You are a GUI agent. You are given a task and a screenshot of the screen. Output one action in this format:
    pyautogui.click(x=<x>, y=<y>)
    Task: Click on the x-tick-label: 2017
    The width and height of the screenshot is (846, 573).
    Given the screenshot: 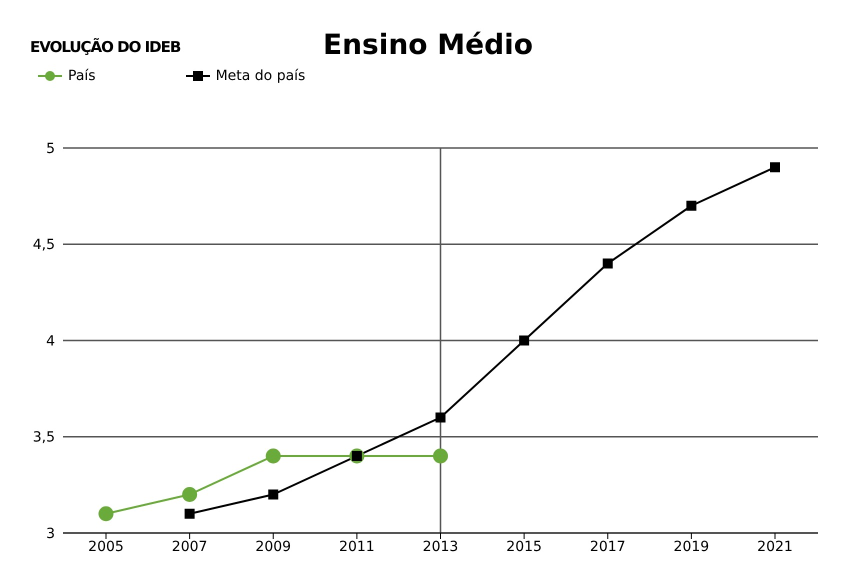 What is the action you would take?
    pyautogui.click(x=608, y=546)
    